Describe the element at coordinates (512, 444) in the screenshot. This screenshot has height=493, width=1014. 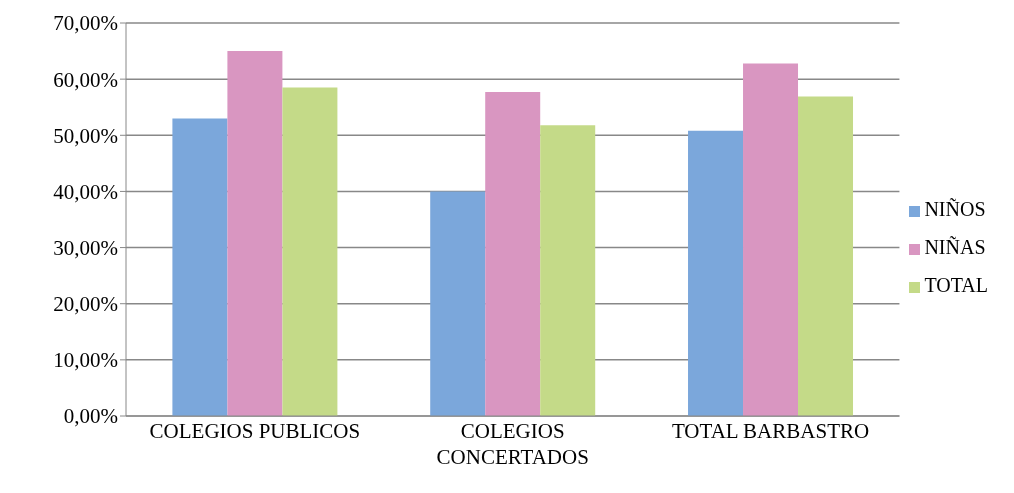
I see `x-tick-label: COLEGIOS CONCERTADOS` at that location.